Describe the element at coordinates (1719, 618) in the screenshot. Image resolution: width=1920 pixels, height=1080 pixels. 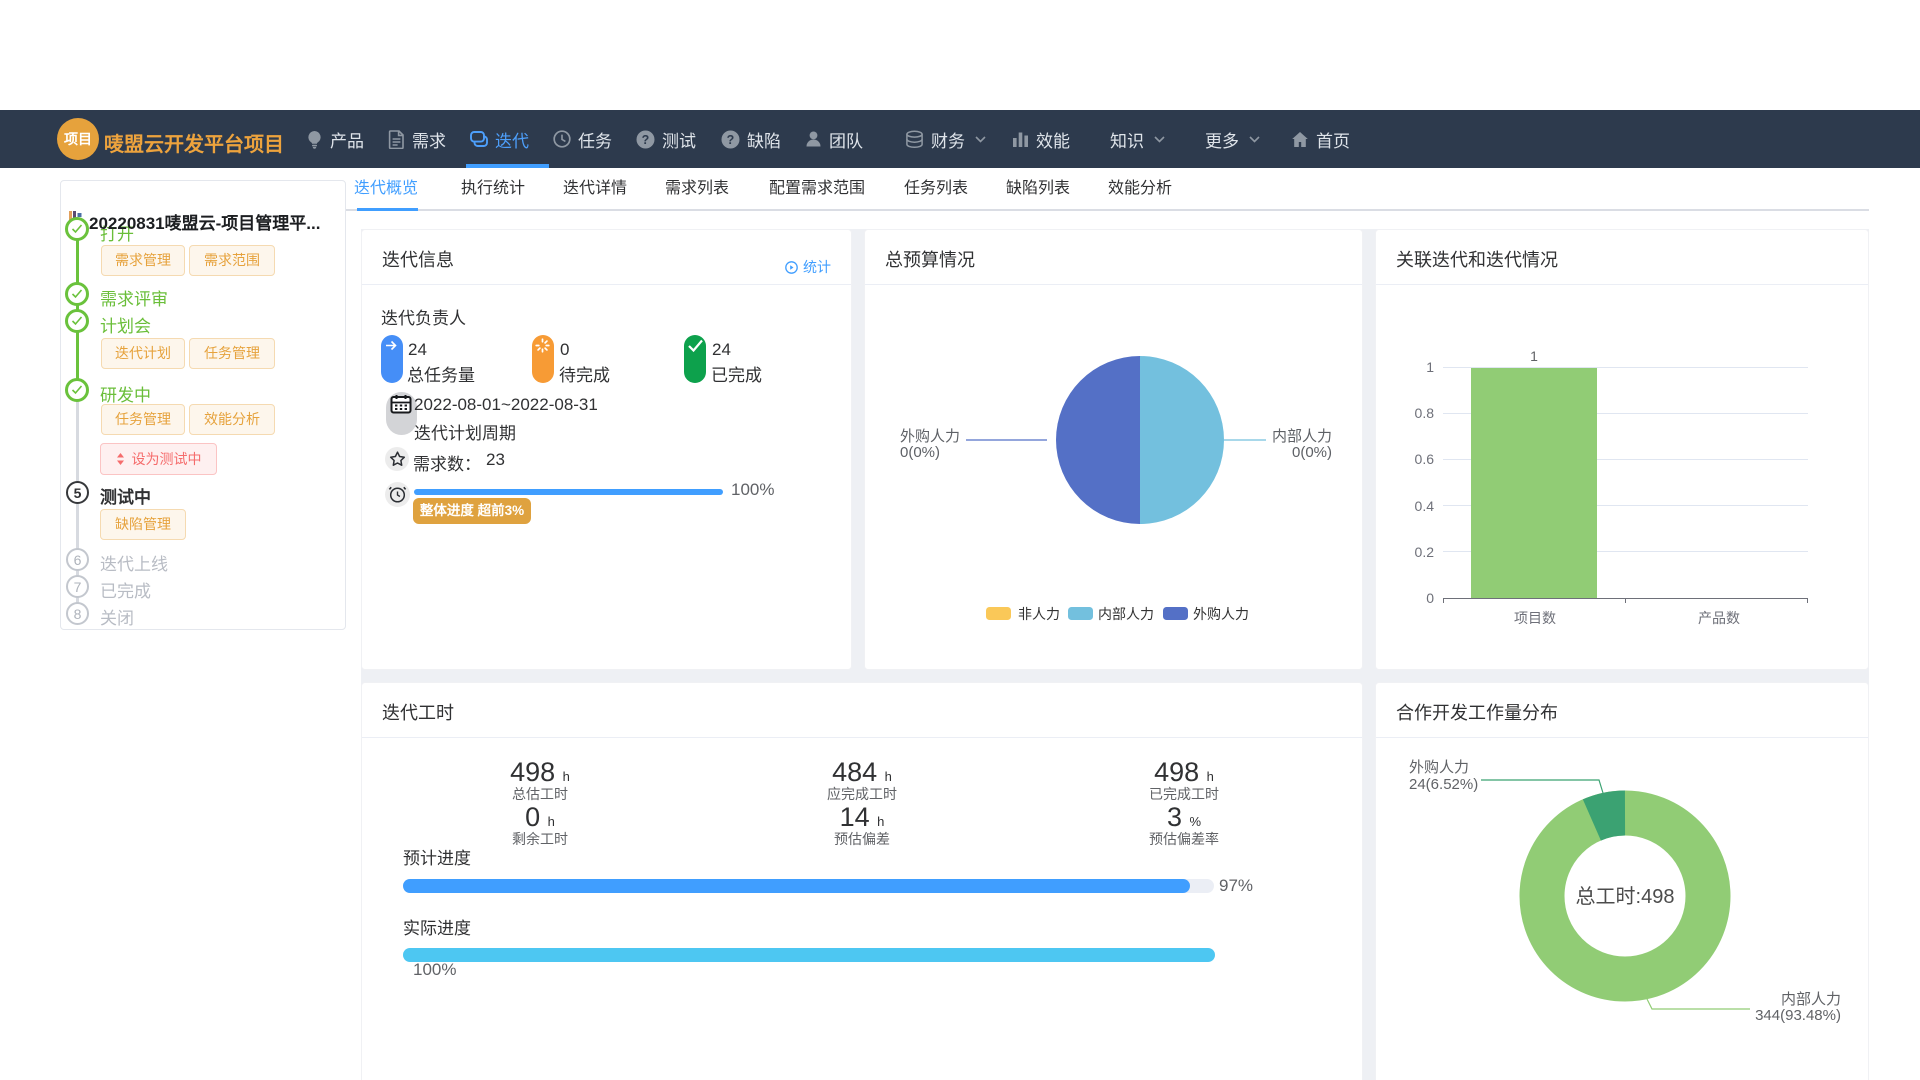
I see `svg-text: 产品数` at that location.